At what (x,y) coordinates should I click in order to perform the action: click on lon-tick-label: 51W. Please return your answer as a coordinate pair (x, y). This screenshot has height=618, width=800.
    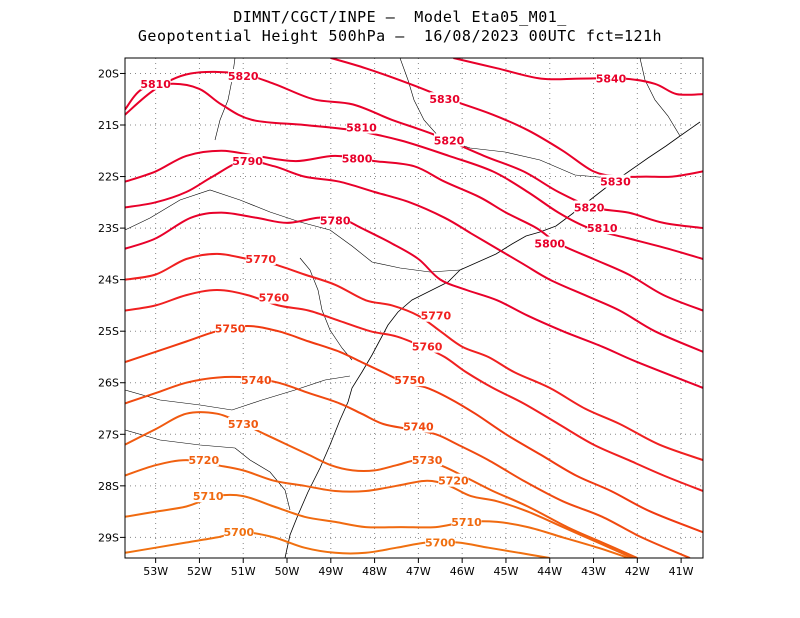
    Looking at the image, I should click on (243, 571).